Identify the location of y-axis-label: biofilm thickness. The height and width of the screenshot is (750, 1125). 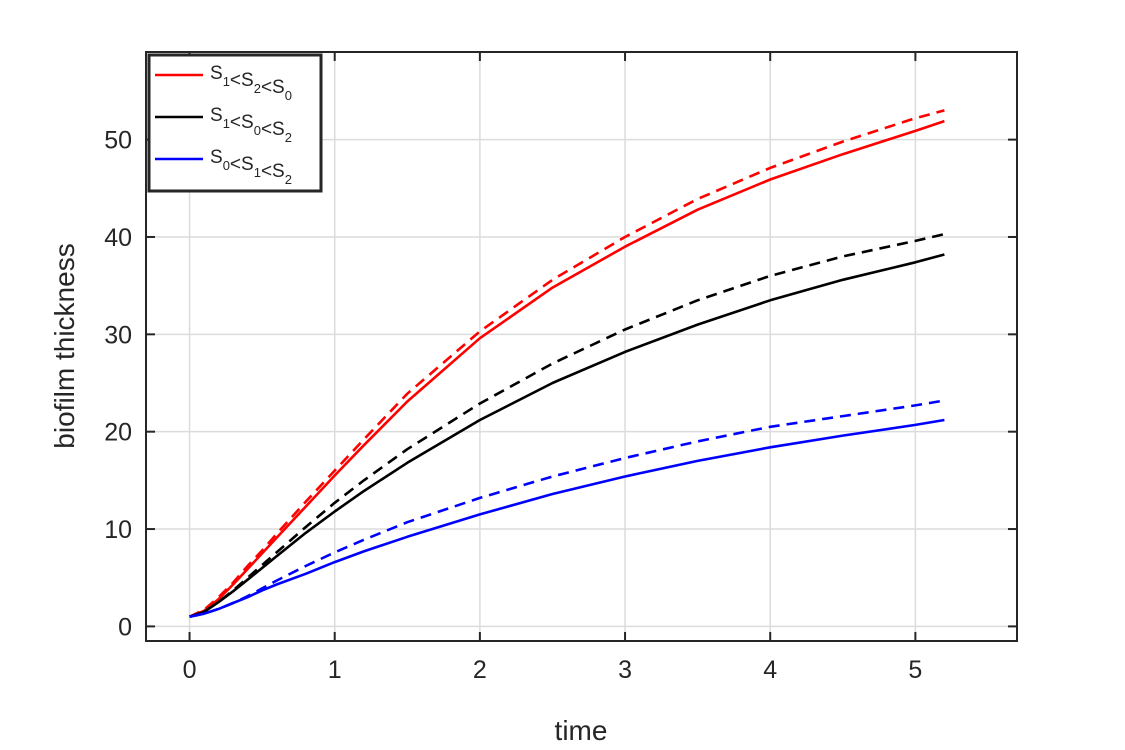
(64, 345).